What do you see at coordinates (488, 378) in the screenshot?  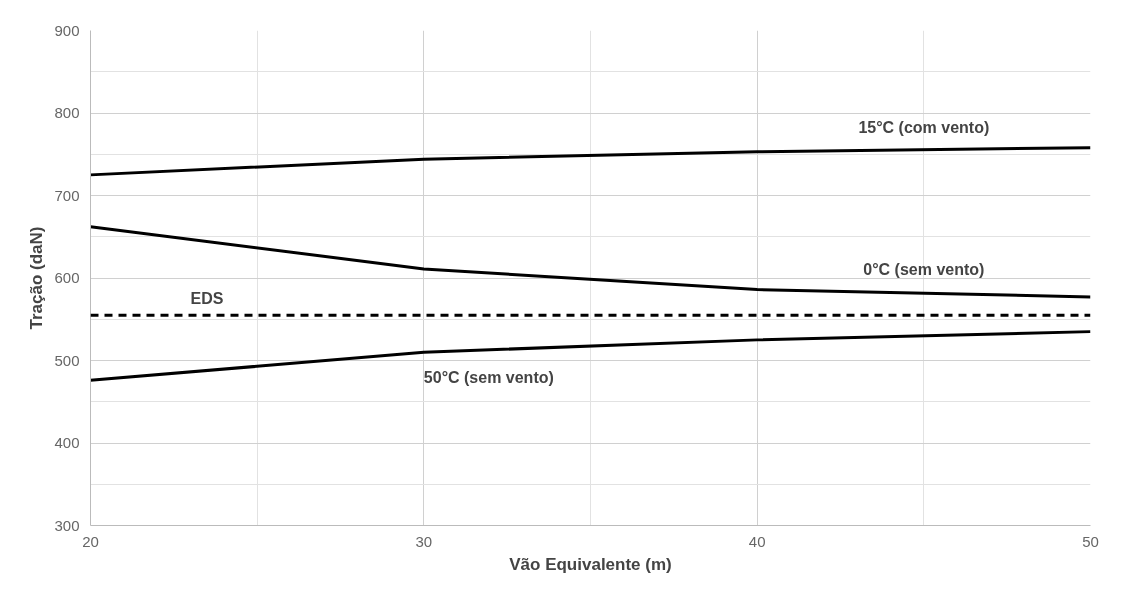 I see `series-label: 50°C (sem vento)` at bounding box center [488, 378].